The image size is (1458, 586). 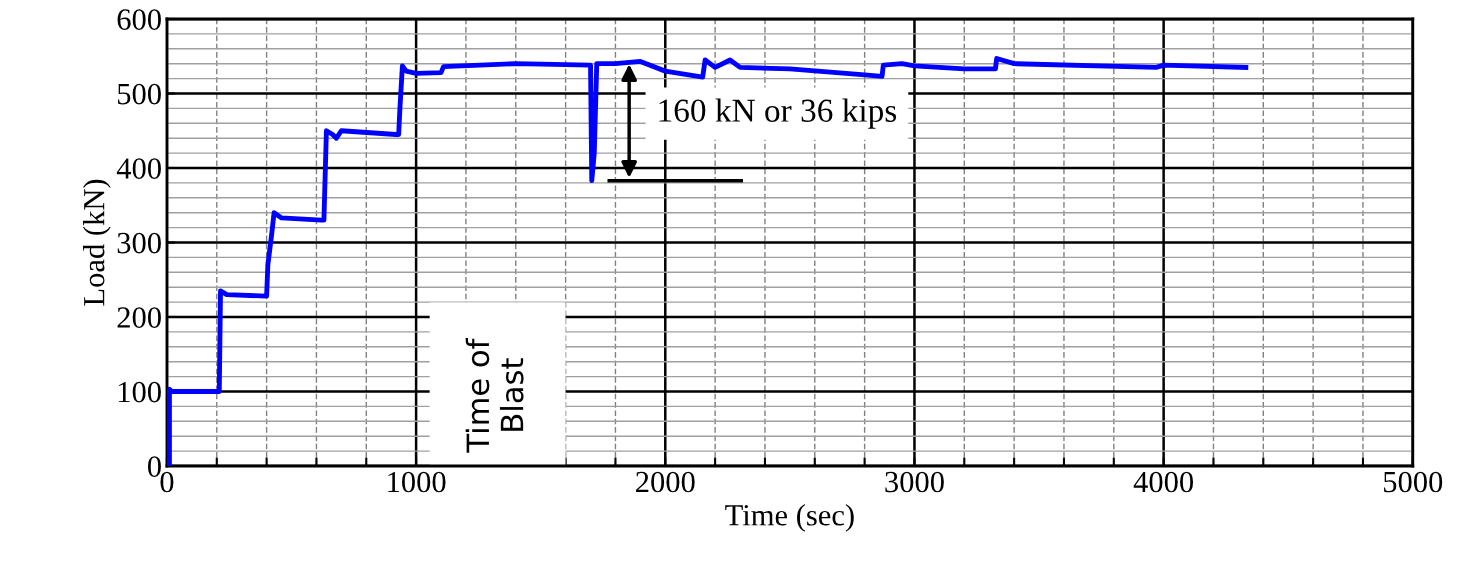 What do you see at coordinates (138, 168) in the screenshot?
I see `y-tick-label: 400` at bounding box center [138, 168].